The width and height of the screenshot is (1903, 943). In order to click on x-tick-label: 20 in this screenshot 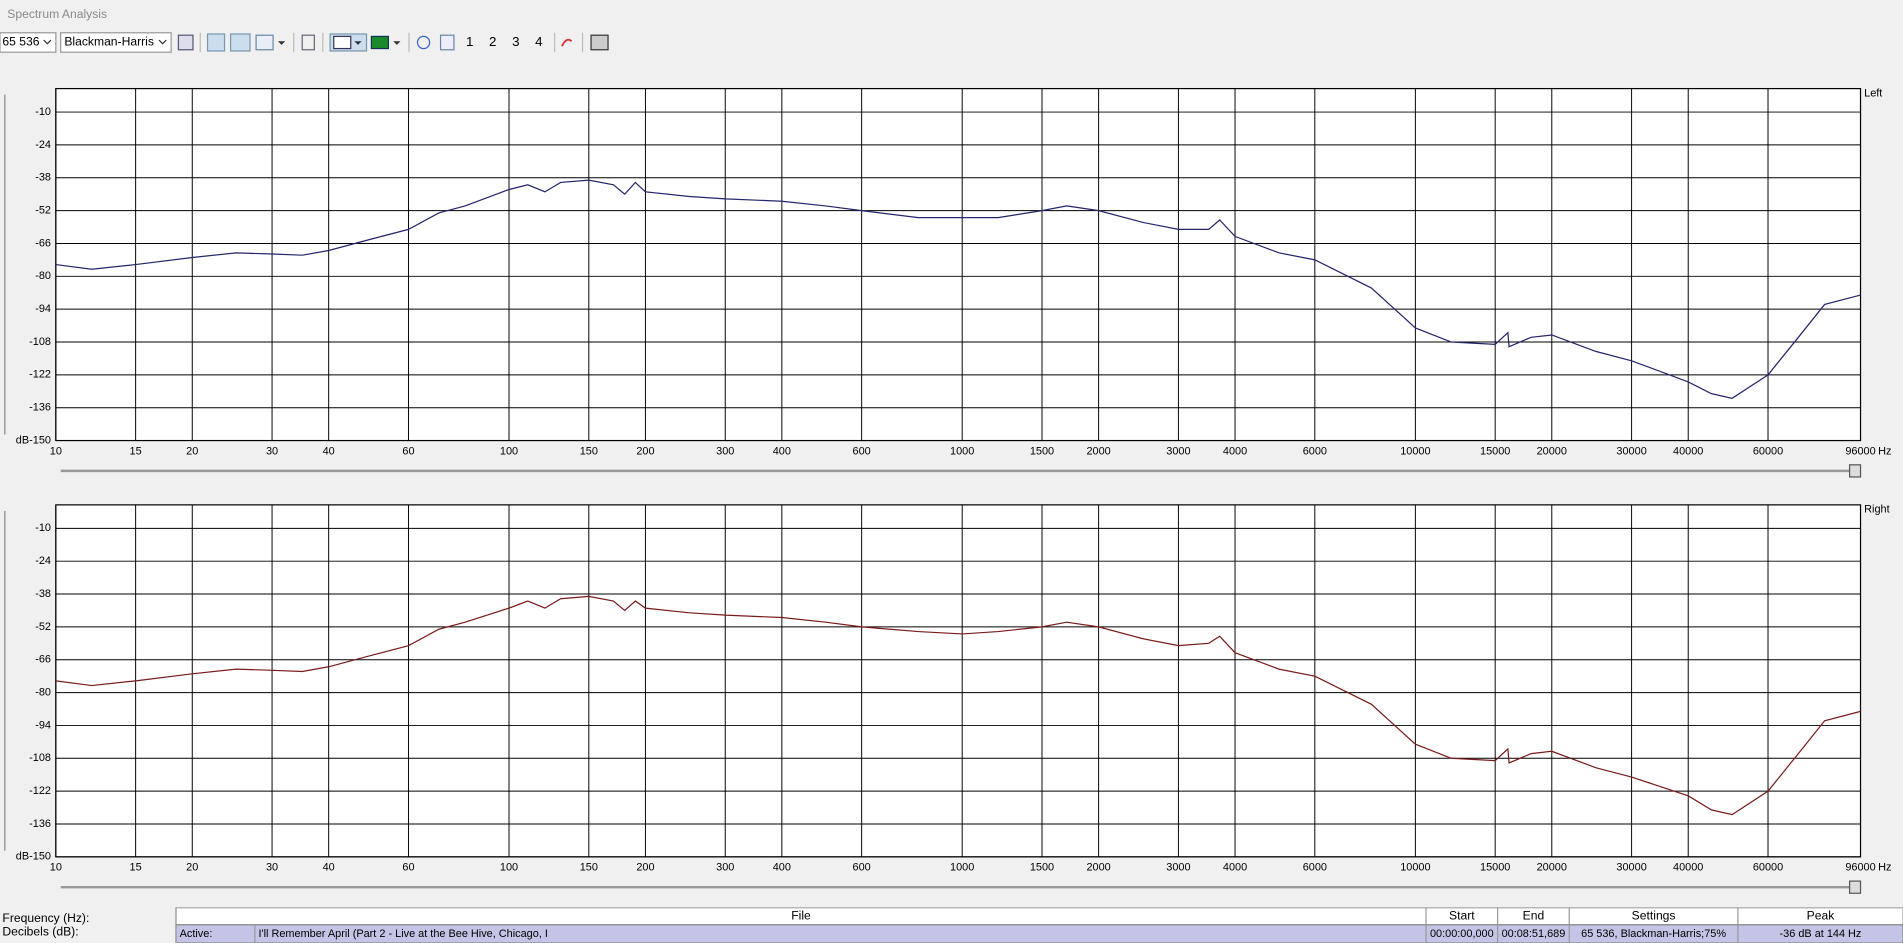, I will do `click(192, 451)`.